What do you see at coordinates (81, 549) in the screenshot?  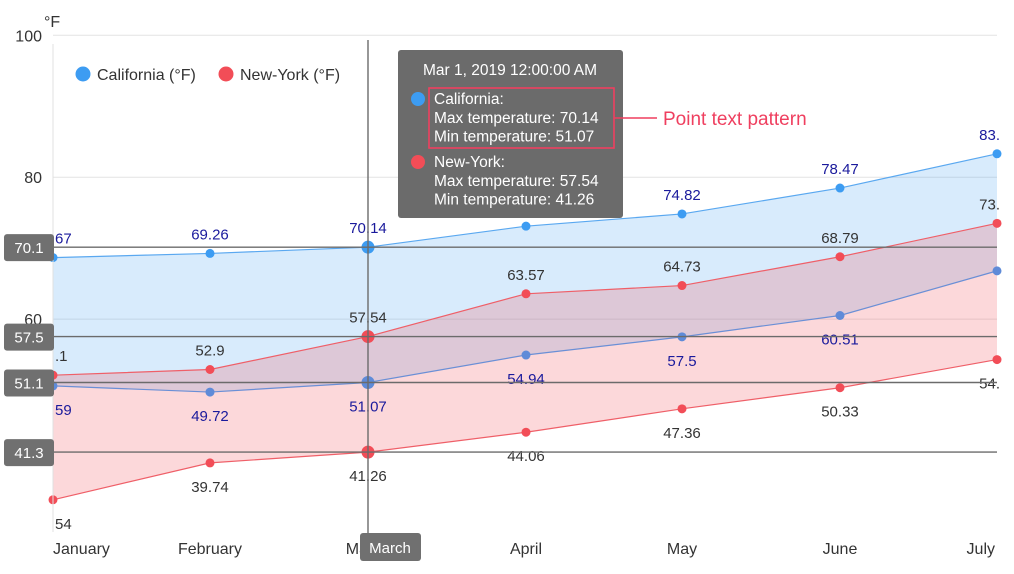 I see `x-tick-label: January` at bounding box center [81, 549].